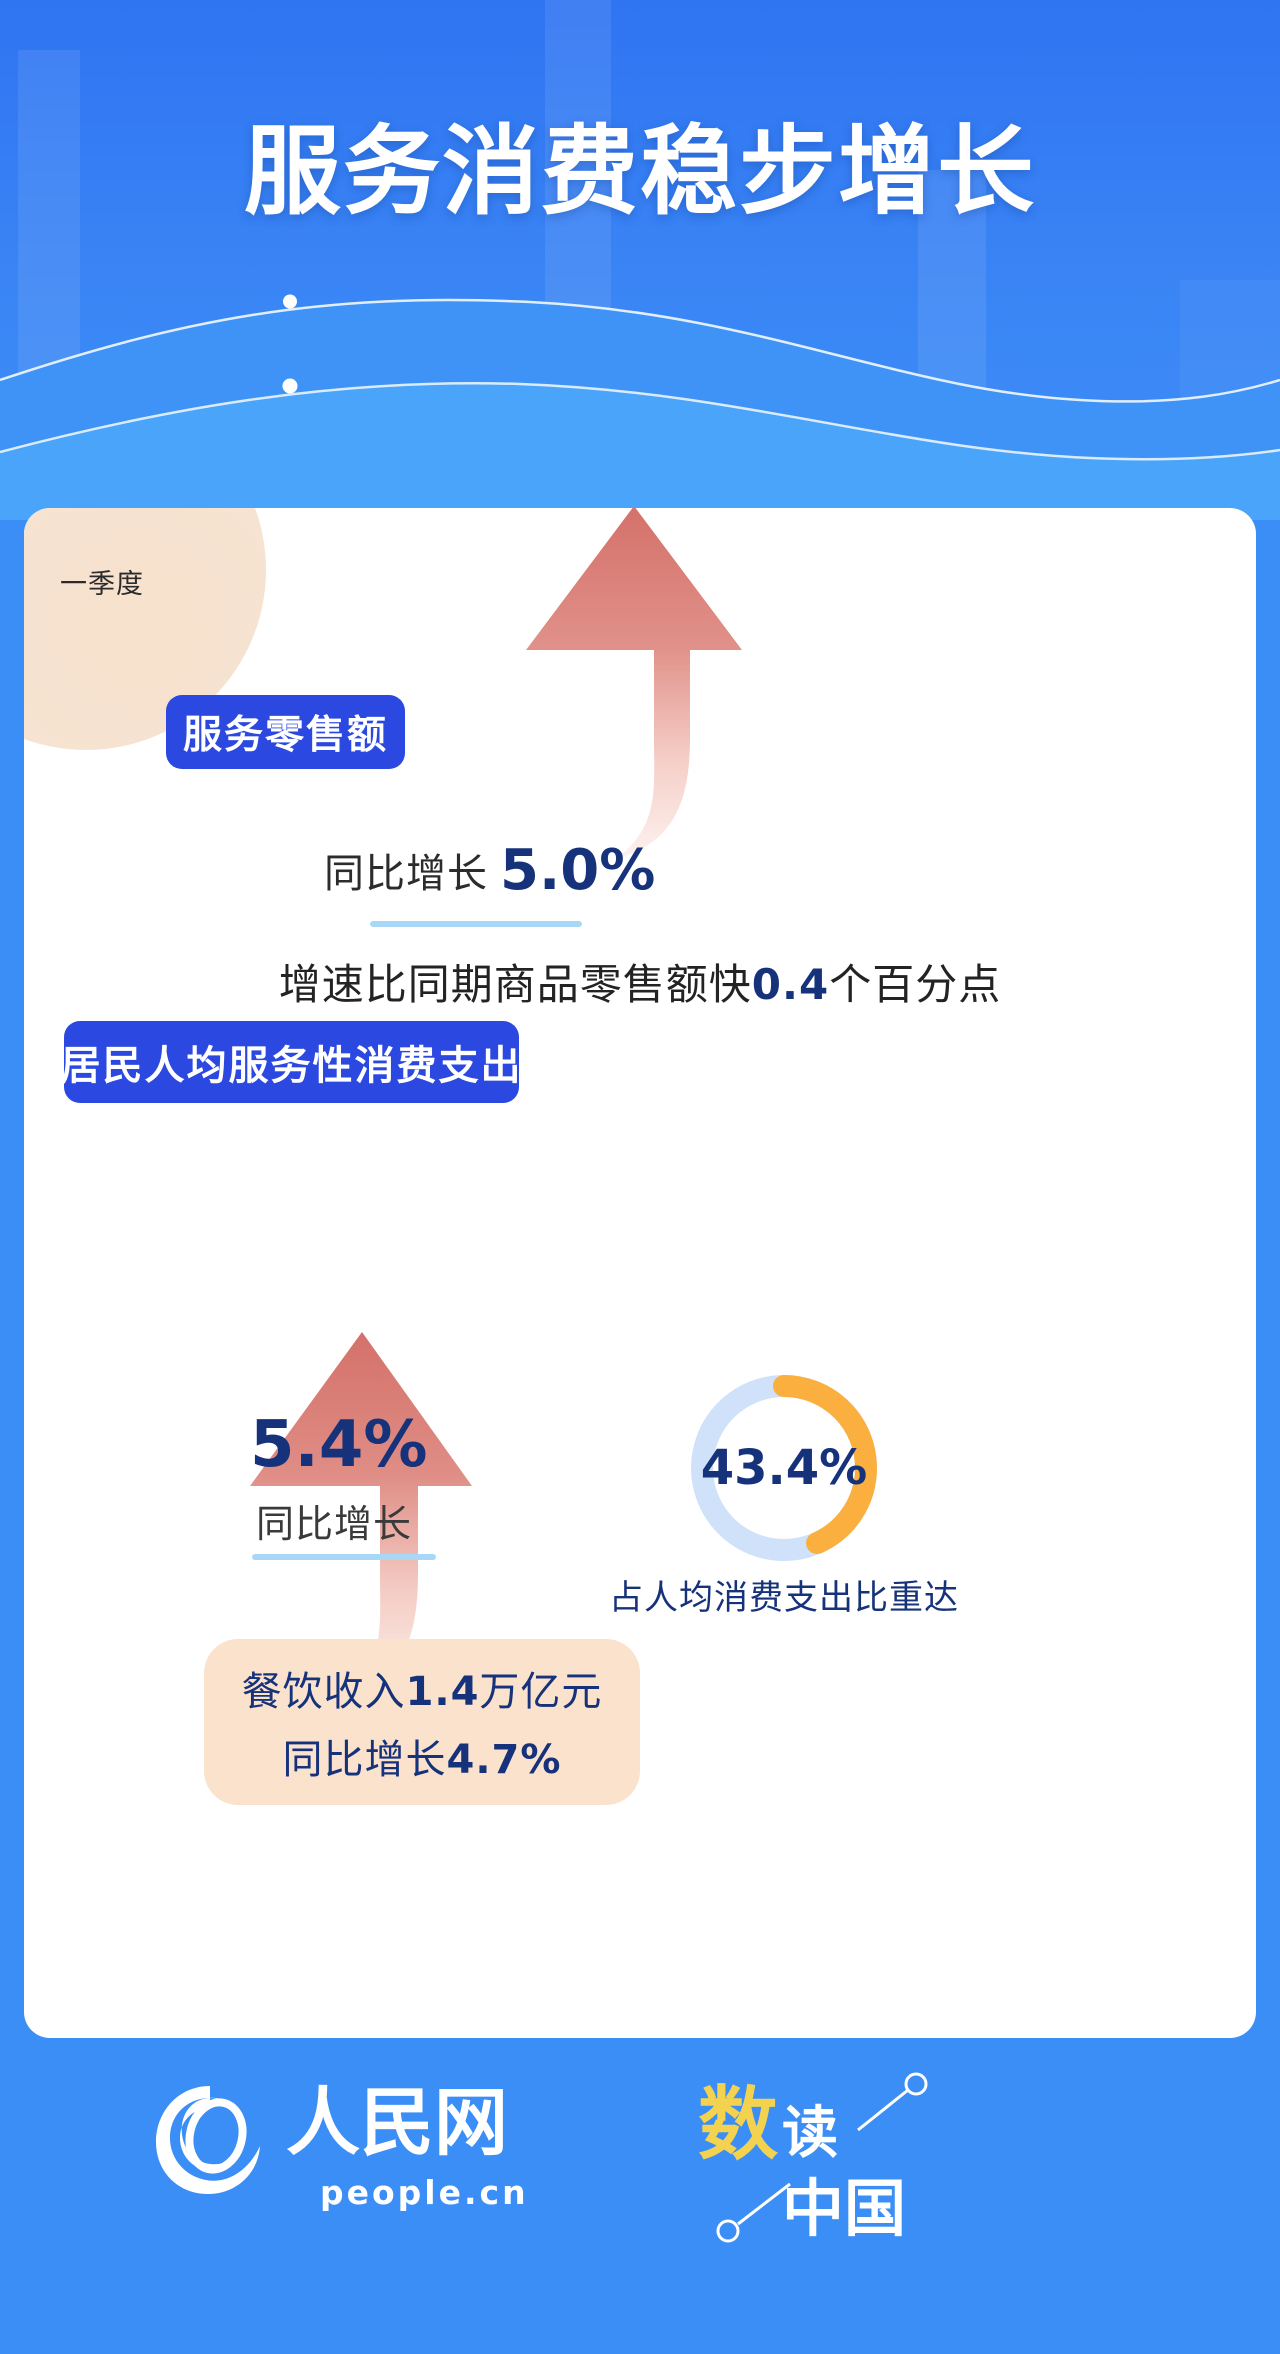 This screenshot has height=2354, width=1280. Describe the element at coordinates (334, 1524) in the screenshot. I see `stat2-label: 同比增长` at that location.